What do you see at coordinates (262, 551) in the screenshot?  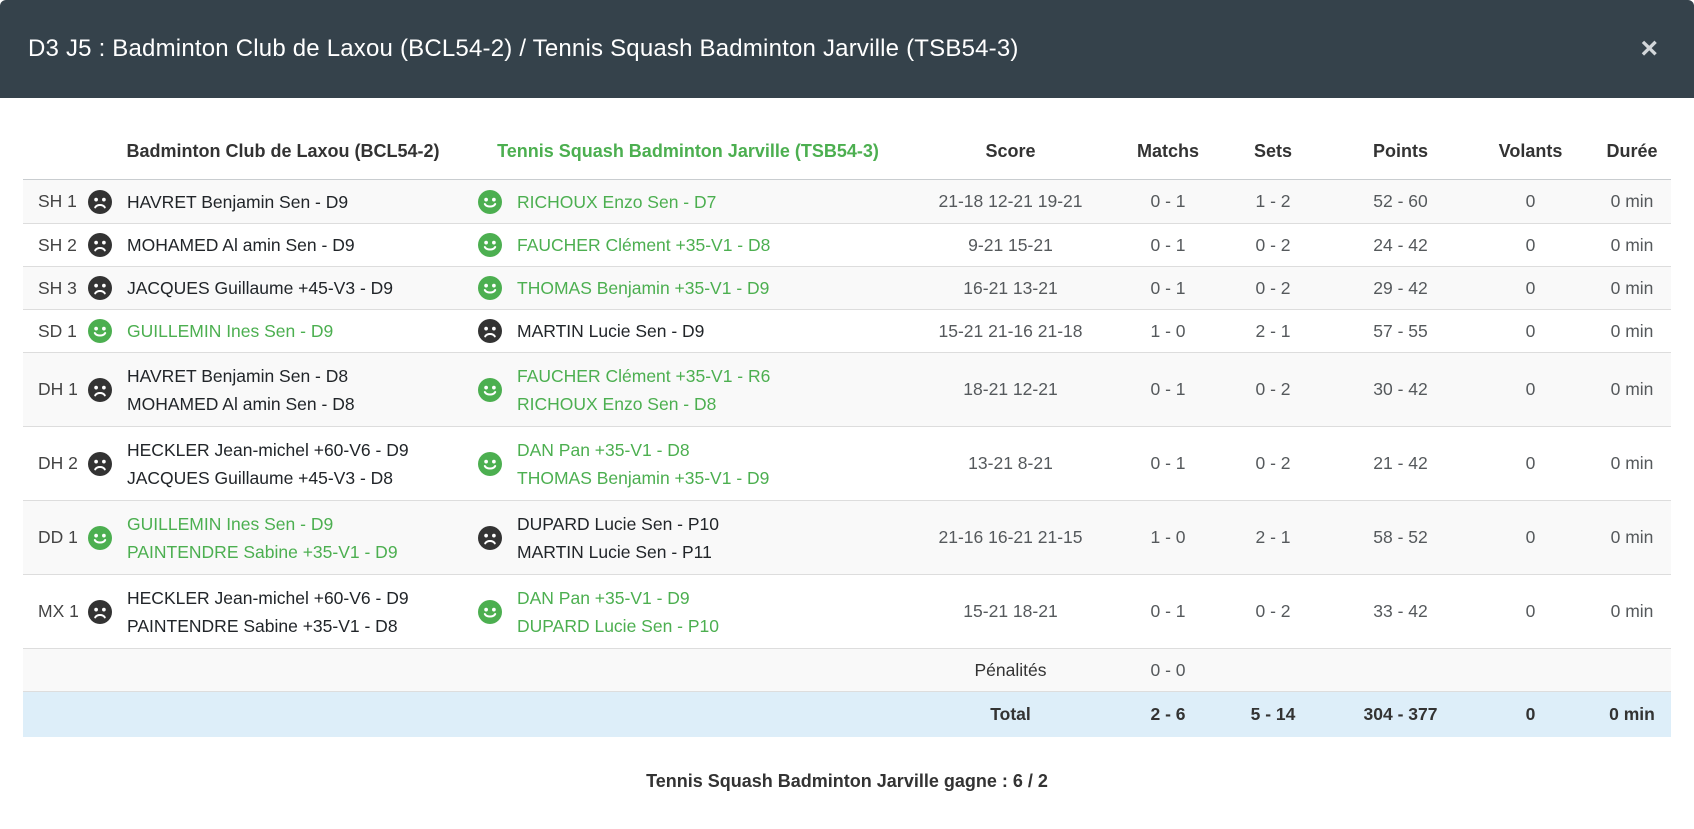 I see `player-name: PAINTENDRE Sabine +35-V1 - D9` at bounding box center [262, 551].